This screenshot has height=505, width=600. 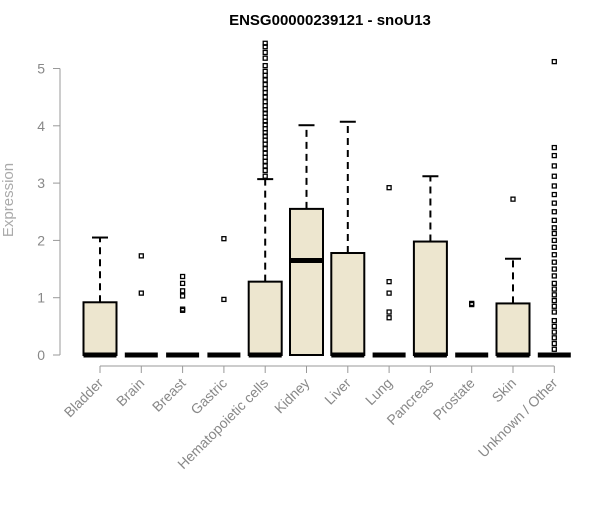 What do you see at coordinates (169, 395) in the screenshot?
I see `x-tick-label: Breast` at bounding box center [169, 395].